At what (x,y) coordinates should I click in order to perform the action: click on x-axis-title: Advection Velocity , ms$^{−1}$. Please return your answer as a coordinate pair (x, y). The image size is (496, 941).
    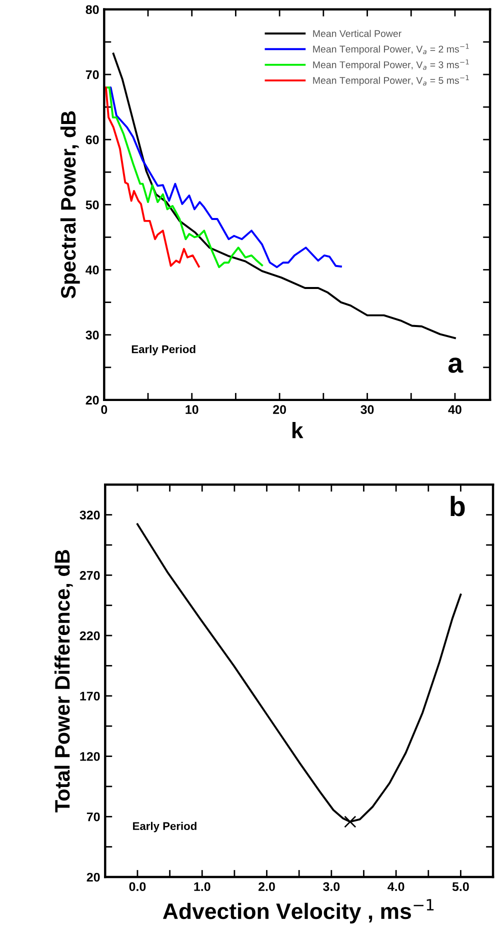
    Looking at the image, I should click on (298, 911).